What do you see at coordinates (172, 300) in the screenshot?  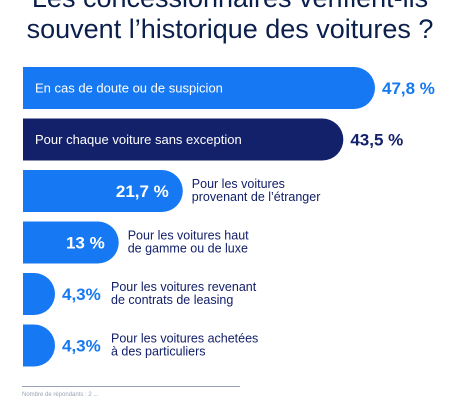 I see `bar-label-5-line-2: de contrats de leasing` at bounding box center [172, 300].